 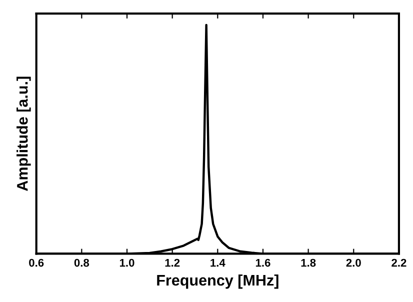 I want to click on x-tick-label: 1.2, so click(x=172, y=262).